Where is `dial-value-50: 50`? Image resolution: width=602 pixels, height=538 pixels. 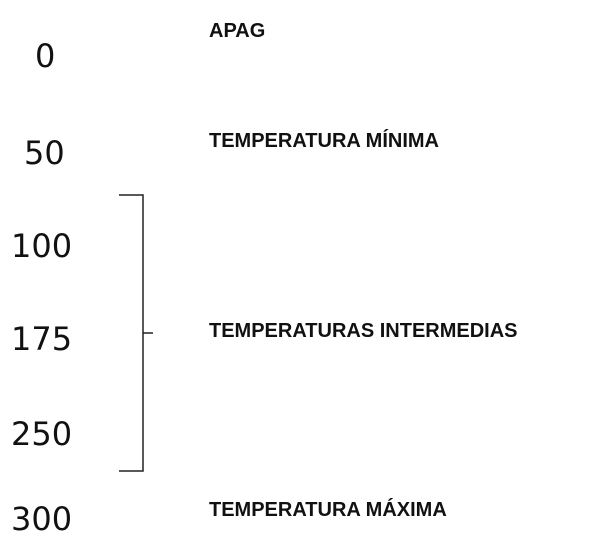
dial-value-50: 50 is located at coordinates (44, 153).